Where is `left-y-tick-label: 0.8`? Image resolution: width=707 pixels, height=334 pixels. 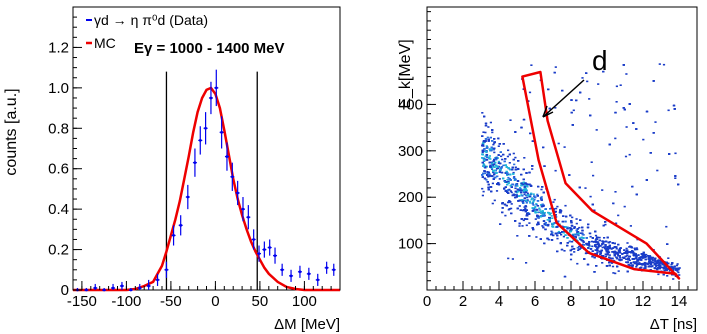
left-y-tick-label: 0.8 is located at coordinates (58, 128).